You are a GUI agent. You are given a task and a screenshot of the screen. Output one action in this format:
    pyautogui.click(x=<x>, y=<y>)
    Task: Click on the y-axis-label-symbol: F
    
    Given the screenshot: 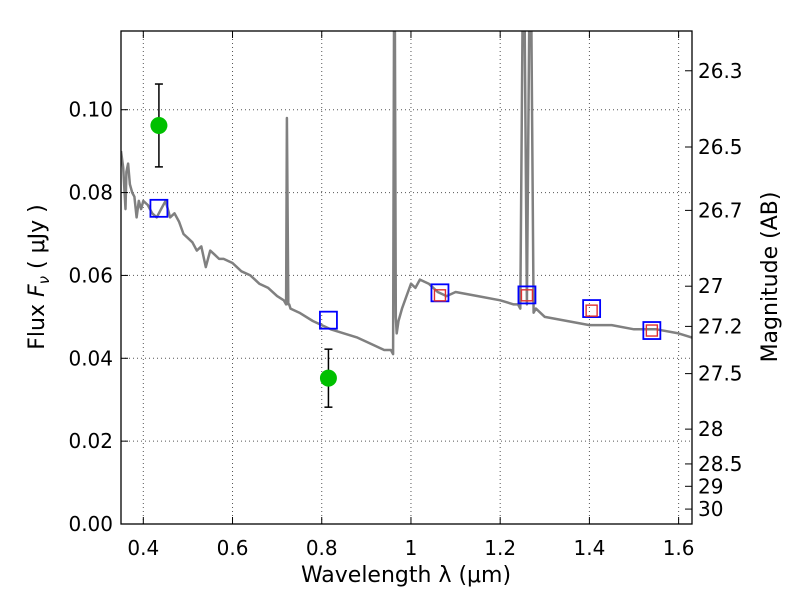 What is the action you would take?
    pyautogui.click(x=37, y=290)
    